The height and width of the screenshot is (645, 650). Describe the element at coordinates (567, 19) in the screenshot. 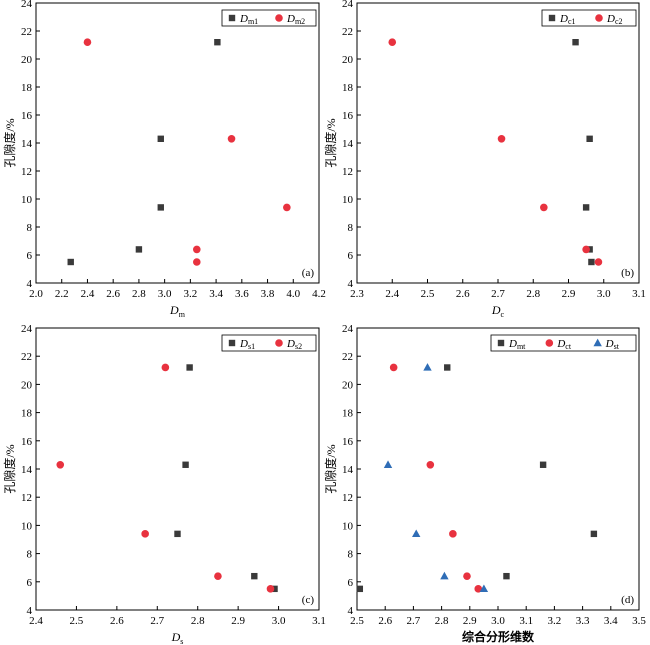

I see `legend-label: Dc1` at that location.